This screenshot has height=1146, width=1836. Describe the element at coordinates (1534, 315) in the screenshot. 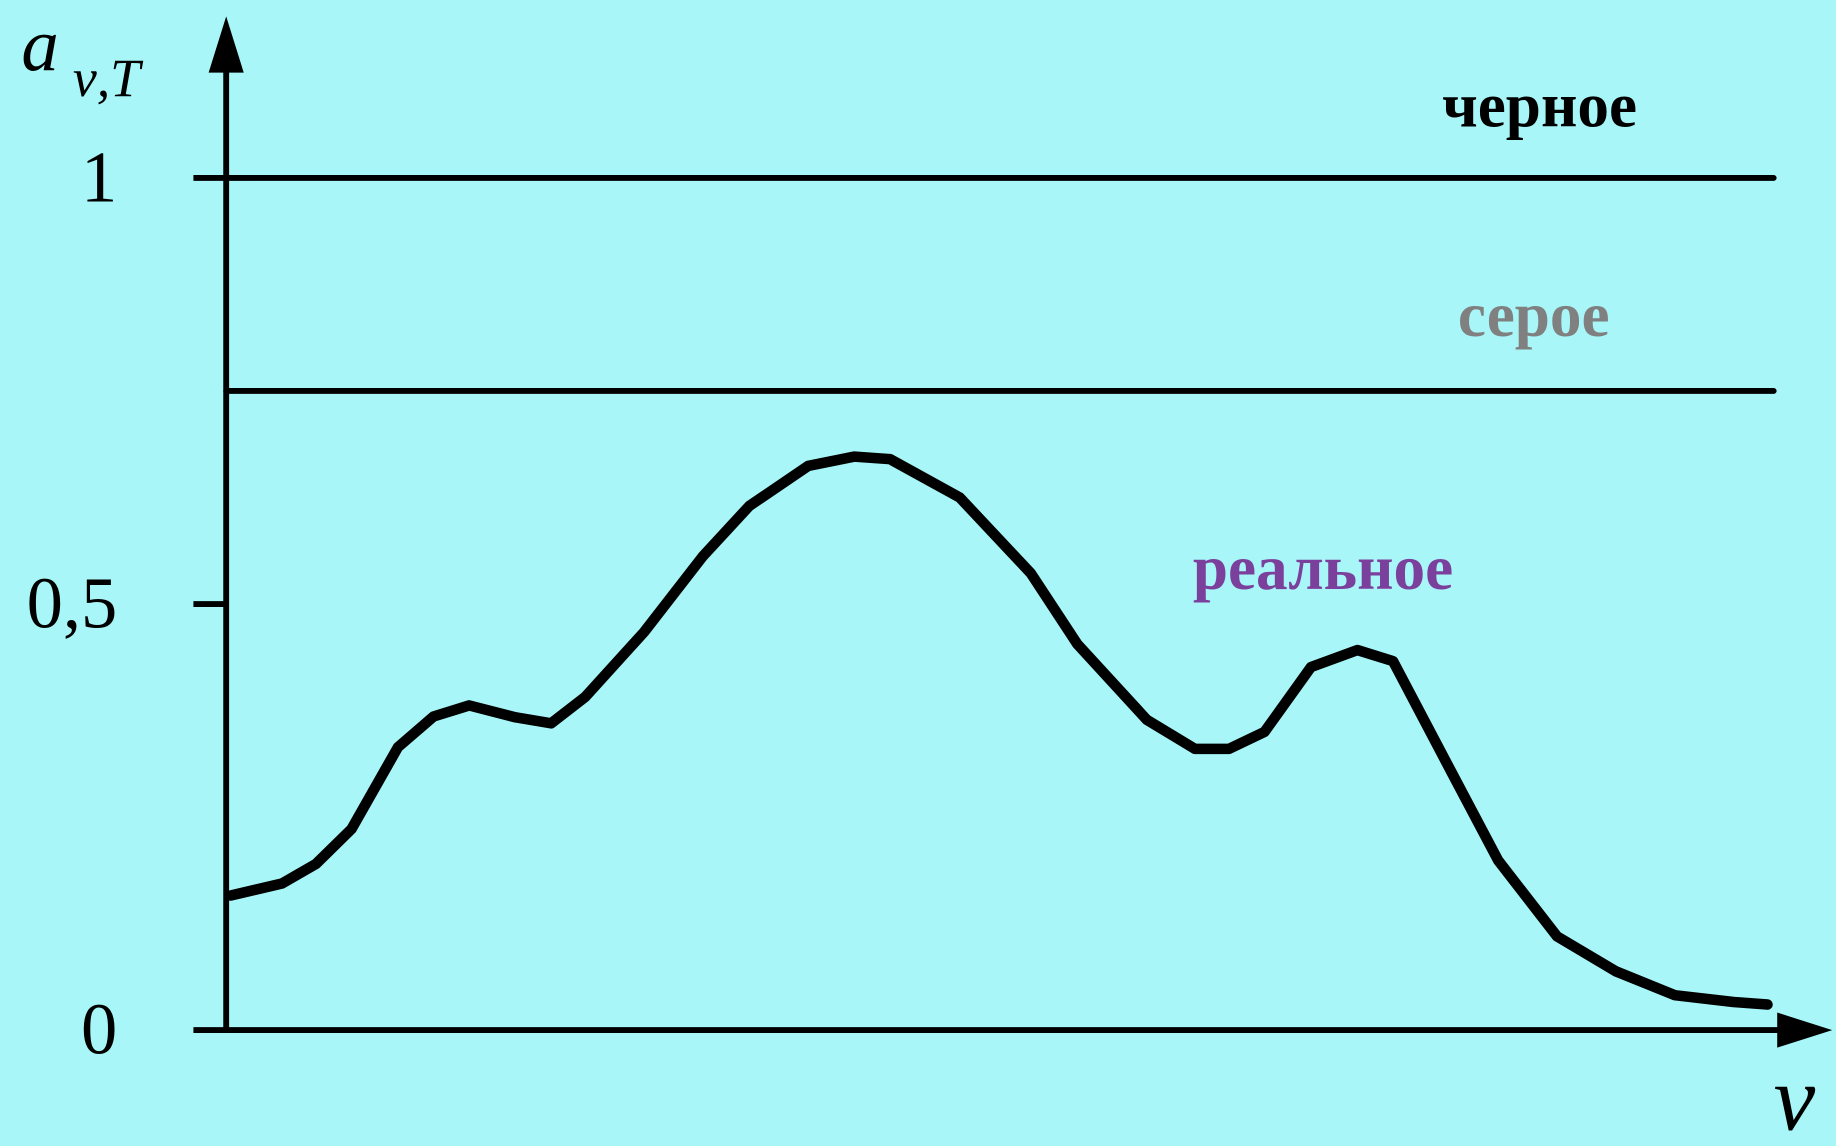

I see `series-label: серое` at that location.